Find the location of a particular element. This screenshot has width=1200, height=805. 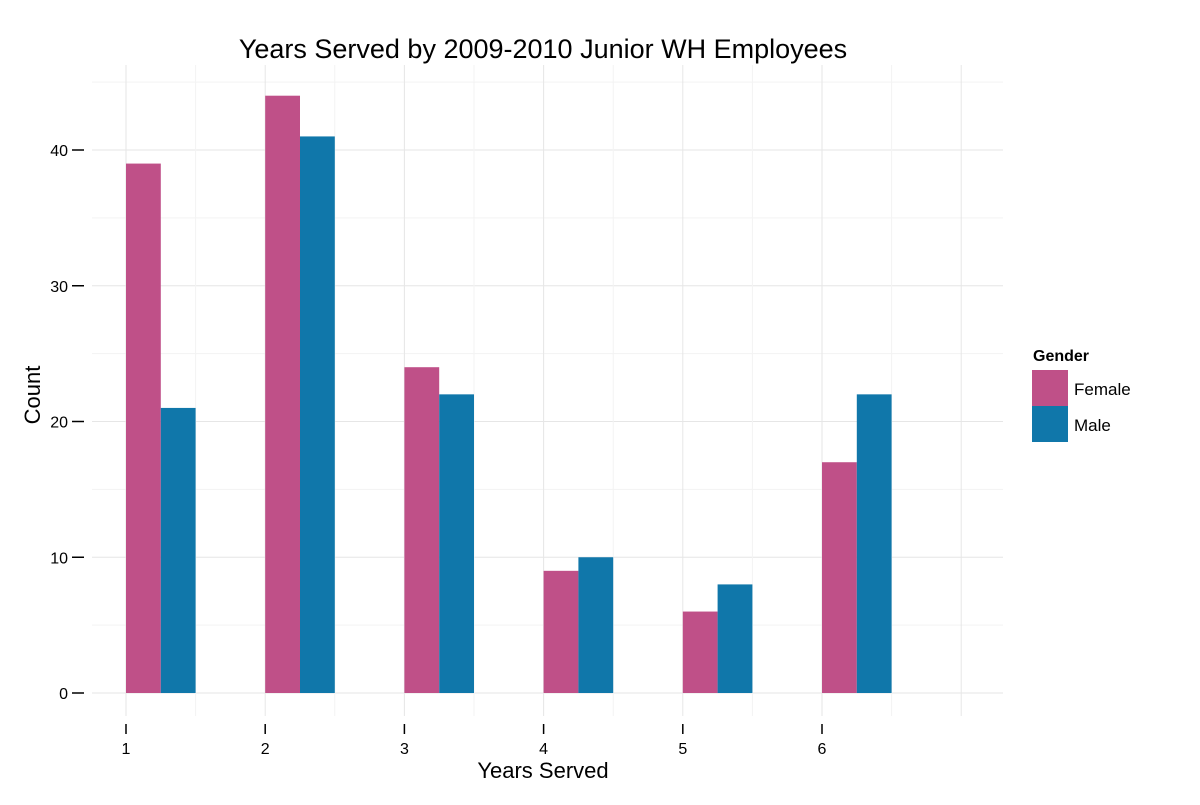

legend-swatch-male is located at coordinates (1050, 424).